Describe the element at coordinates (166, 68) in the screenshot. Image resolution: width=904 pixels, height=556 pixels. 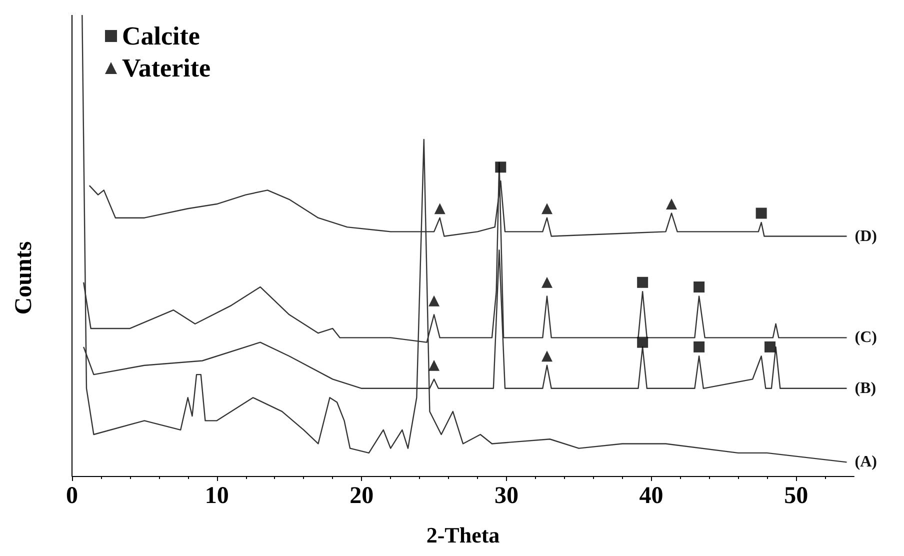
I see `legend-label: Vaterite` at that location.